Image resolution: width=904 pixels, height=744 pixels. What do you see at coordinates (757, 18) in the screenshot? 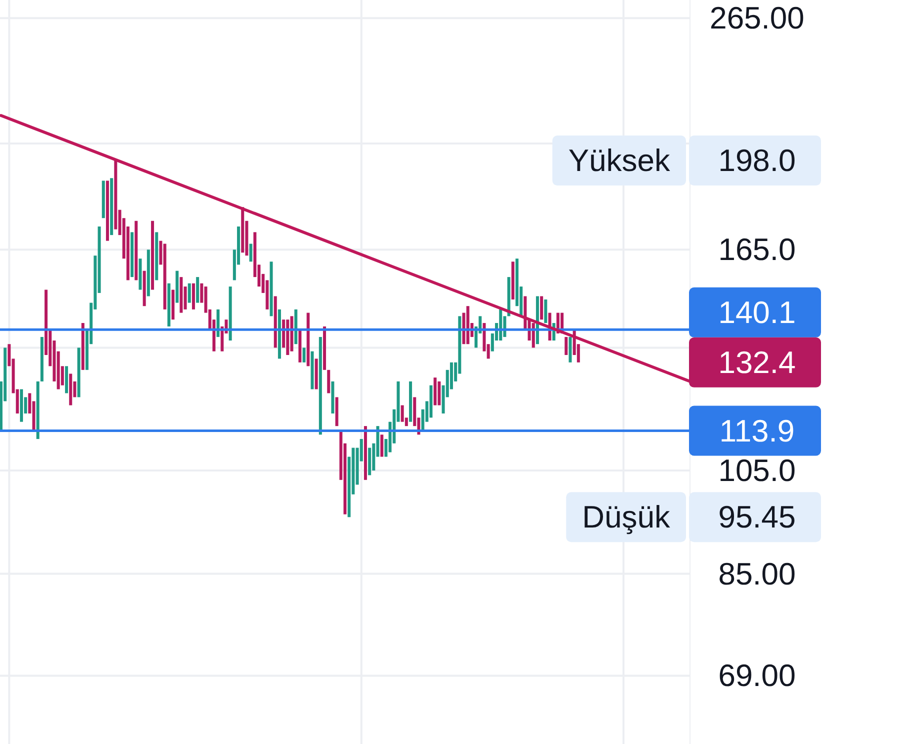
I see `y-tick-label: 265.00` at bounding box center [757, 18].